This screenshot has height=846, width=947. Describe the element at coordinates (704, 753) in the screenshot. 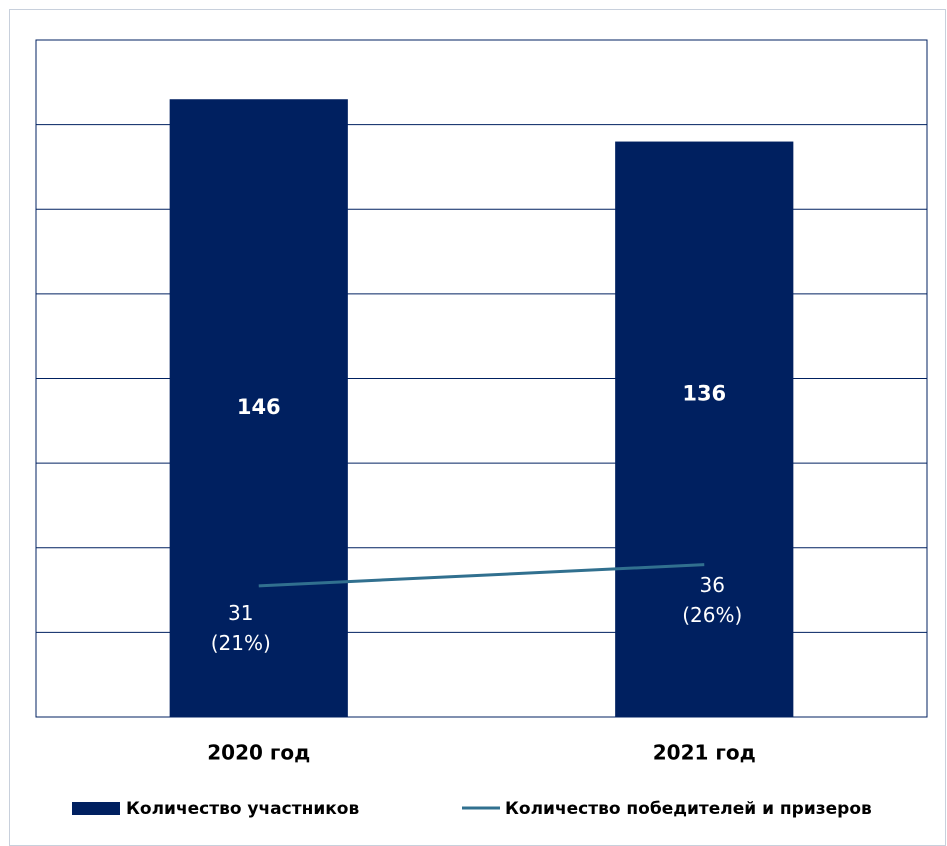

I see `x-tick-label: 2021 год` at that location.